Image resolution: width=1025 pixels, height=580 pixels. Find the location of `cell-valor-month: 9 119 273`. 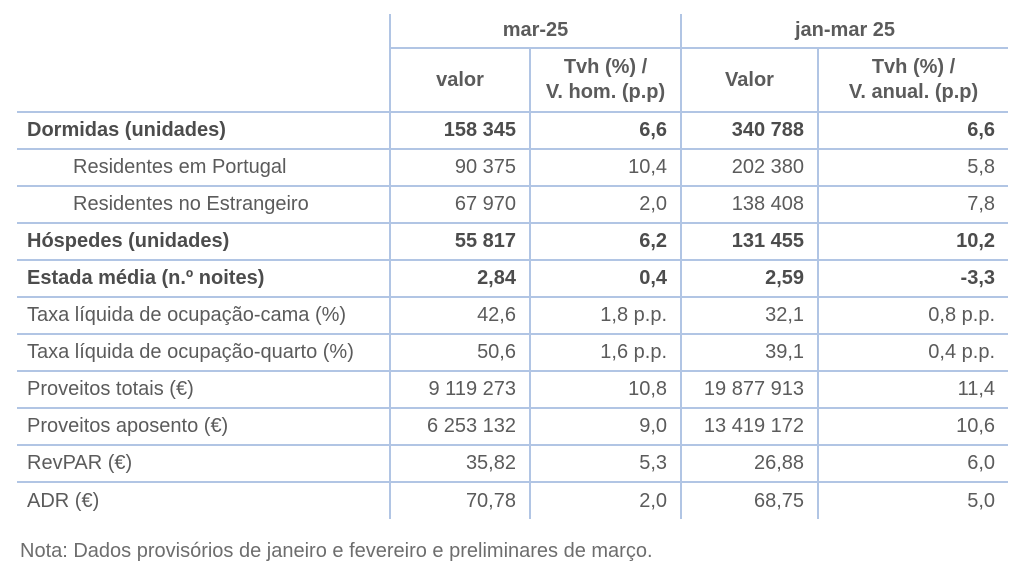

cell-valor-month: 9 119 273 is located at coordinates (459, 390).